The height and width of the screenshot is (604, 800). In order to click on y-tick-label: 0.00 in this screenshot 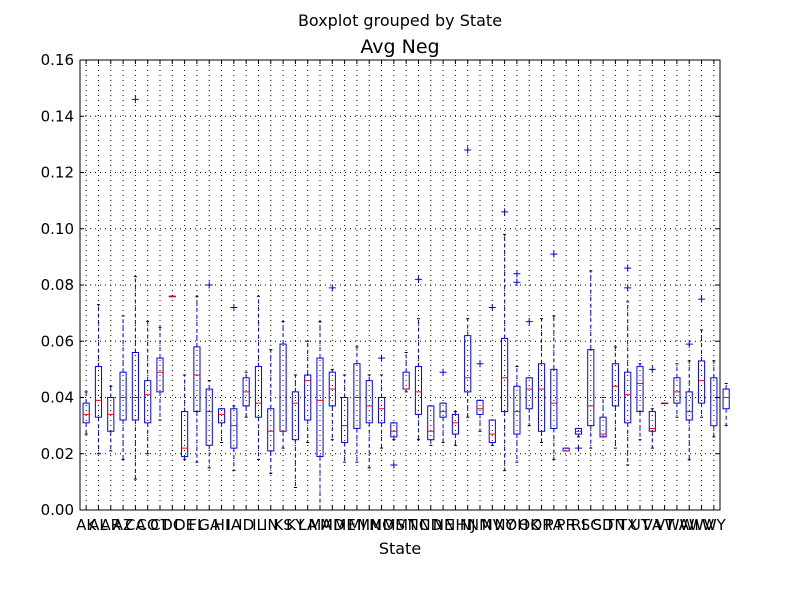, I will do `click(57, 510)`.